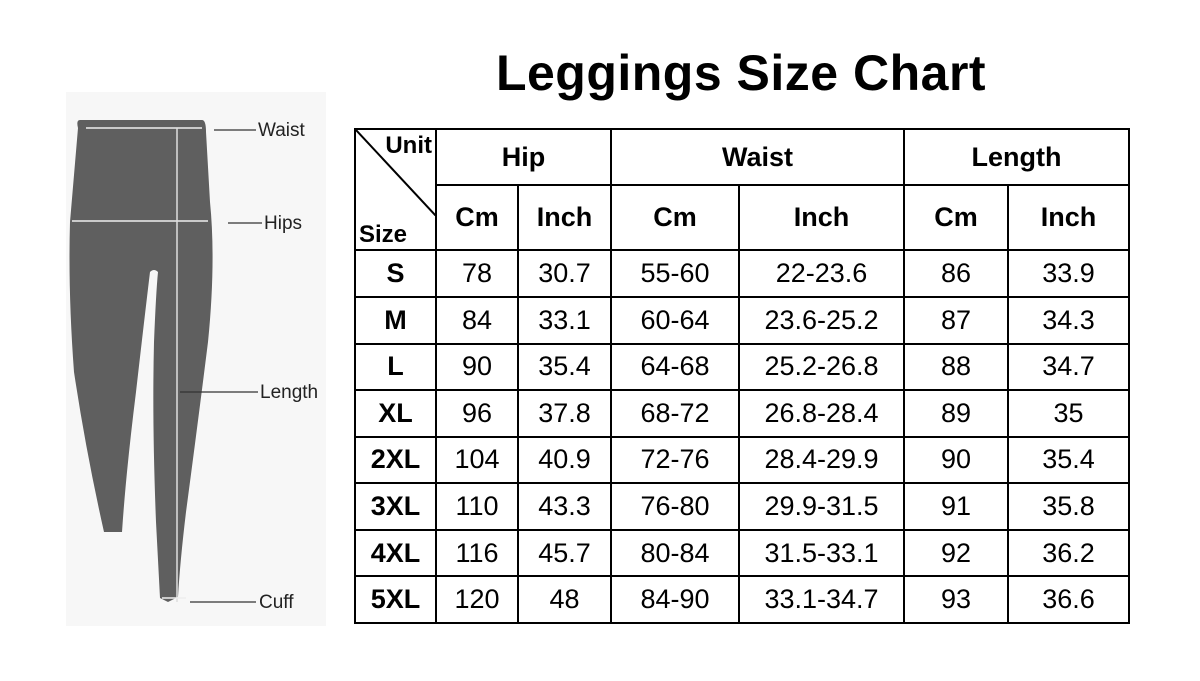 This screenshot has height=681, width=1200. Describe the element at coordinates (564, 599) in the screenshot. I see `value-cell: 48` at that location.